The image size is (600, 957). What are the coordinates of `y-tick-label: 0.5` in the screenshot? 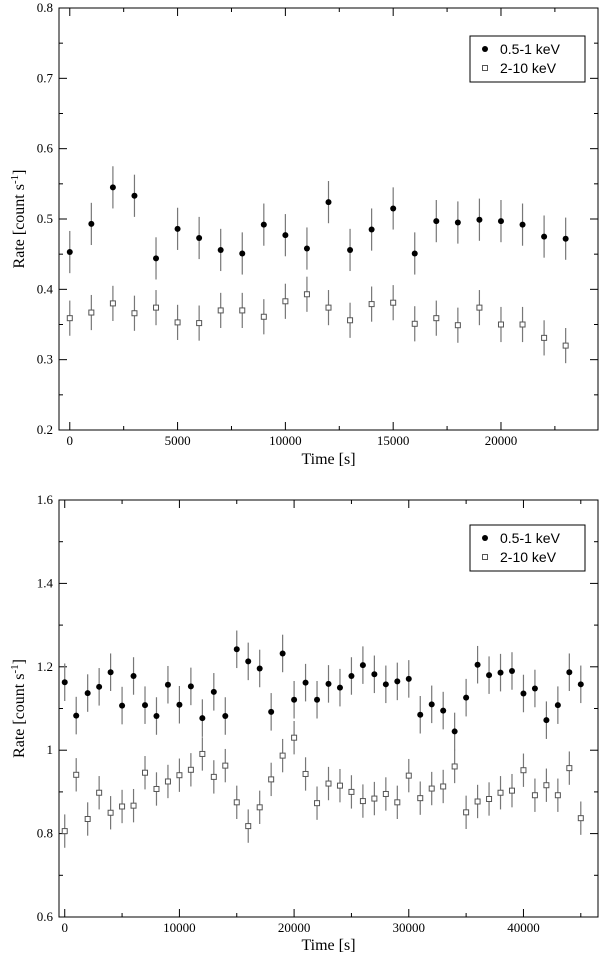 It's located at (45, 218).